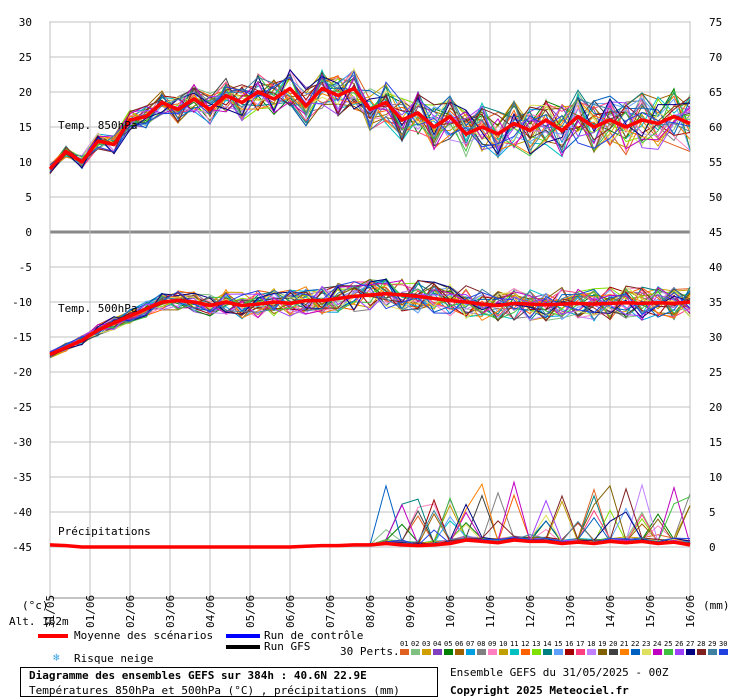 Image resolution: width=740 pixels, height=700 pixels. I want to click on mean-swatch, so click(53, 636).